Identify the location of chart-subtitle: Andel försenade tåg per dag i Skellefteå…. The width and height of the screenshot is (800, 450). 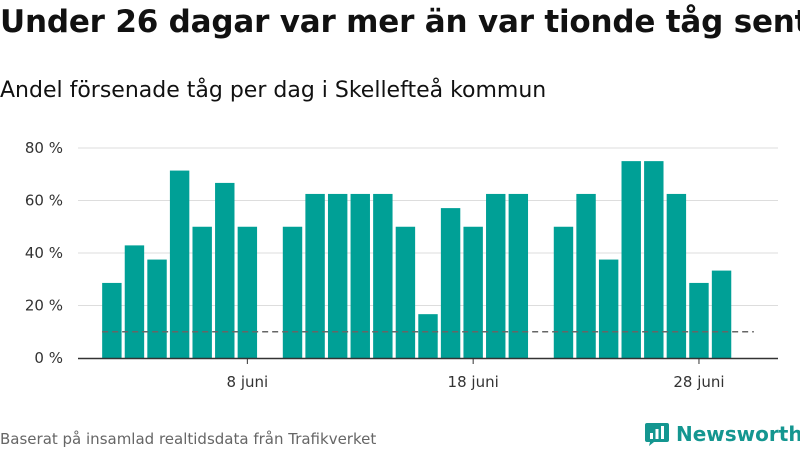
(273, 90).